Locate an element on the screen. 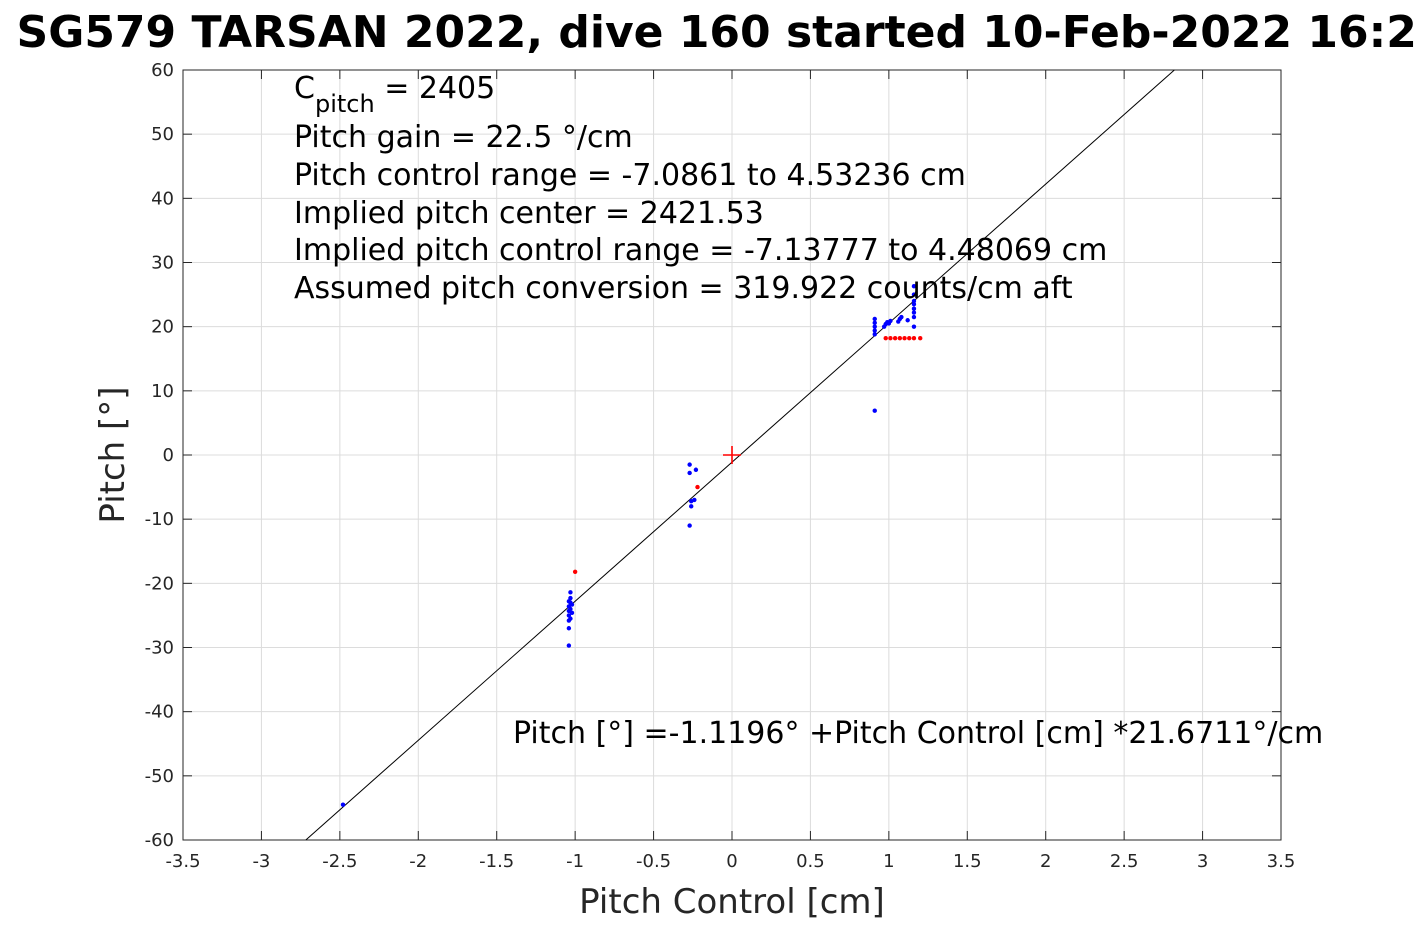 The image size is (1417, 945). x-tick-label: 3.5 is located at coordinates (1281, 861).